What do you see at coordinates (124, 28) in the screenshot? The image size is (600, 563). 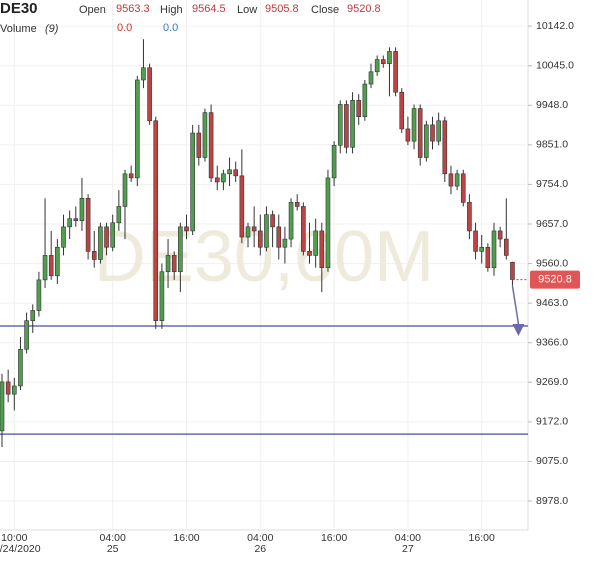 I see `volume-value: 0.0` at bounding box center [124, 28].